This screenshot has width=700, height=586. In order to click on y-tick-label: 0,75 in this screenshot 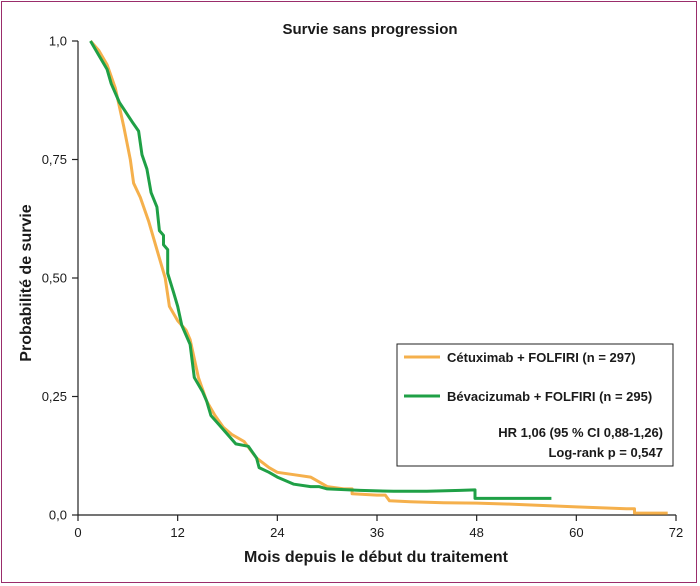, I will do `click(54, 159)`.